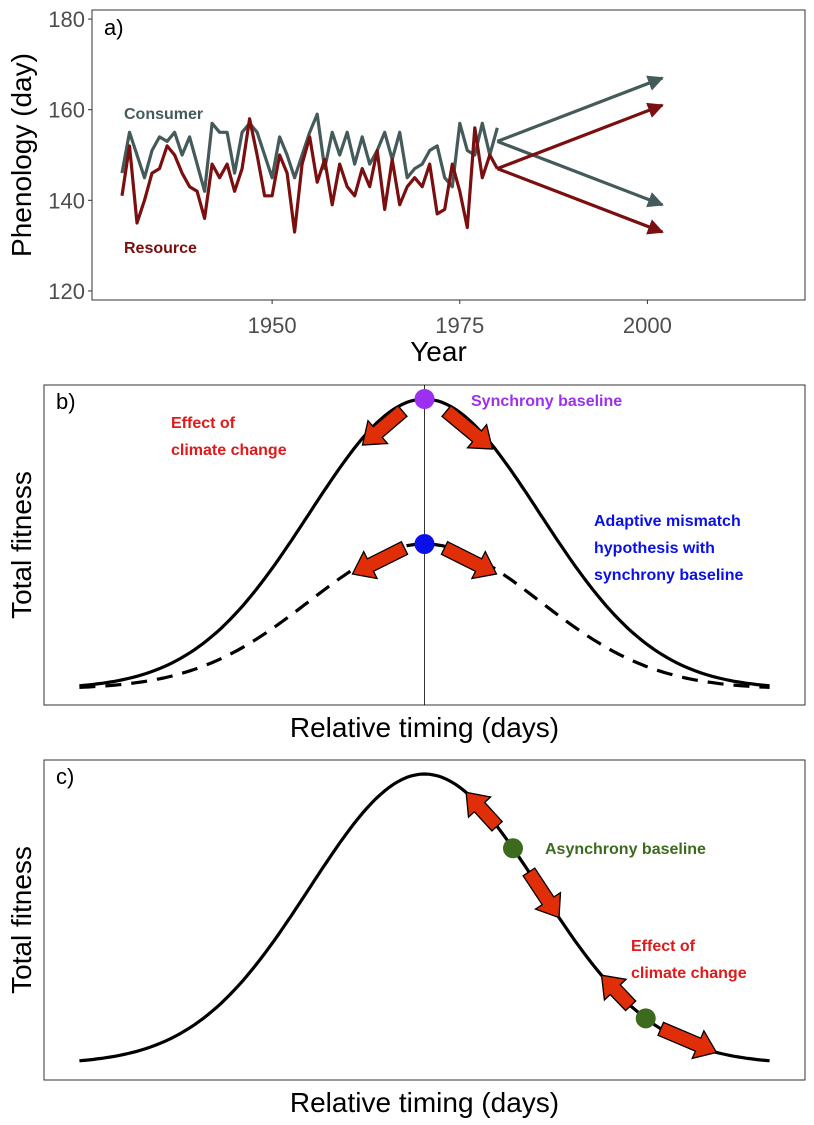 The width and height of the screenshot is (814, 1125). Describe the element at coordinates (66, 200) in the screenshot. I see `y-tick-label: 140` at that location.